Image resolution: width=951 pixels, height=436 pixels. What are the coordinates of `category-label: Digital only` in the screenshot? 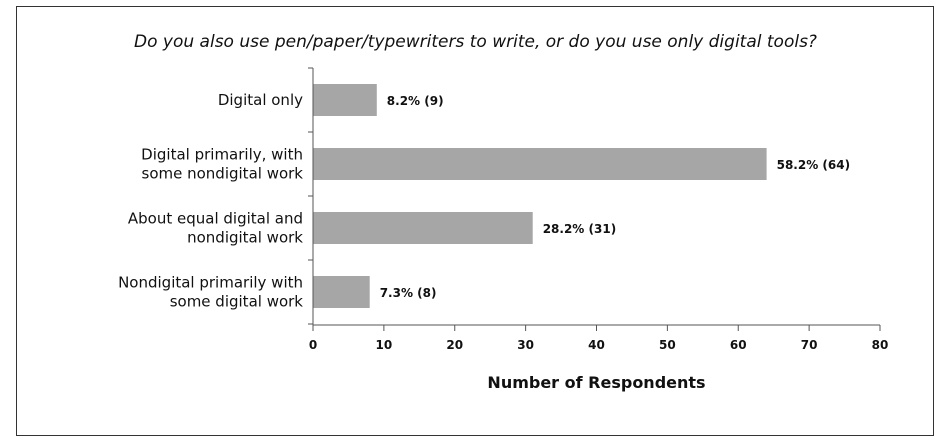 It's located at (260, 100).